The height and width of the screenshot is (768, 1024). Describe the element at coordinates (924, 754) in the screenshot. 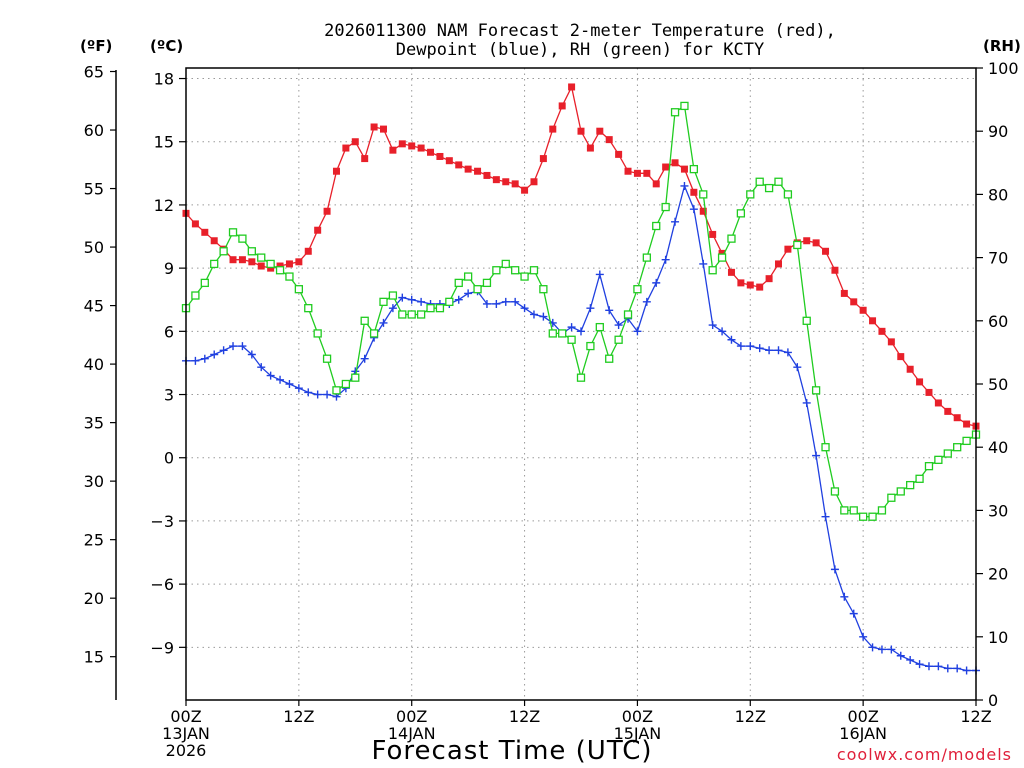

I see `credit-text: coolwx.com/models` at that location.